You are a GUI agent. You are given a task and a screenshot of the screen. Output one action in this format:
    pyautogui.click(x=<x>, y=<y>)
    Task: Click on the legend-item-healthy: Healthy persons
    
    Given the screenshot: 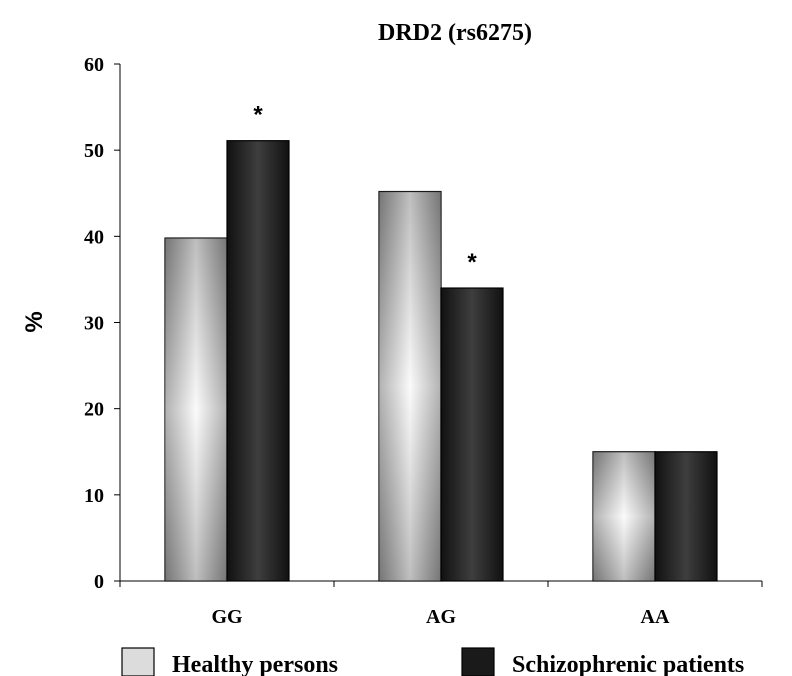 What is the action you would take?
    pyautogui.click(x=229, y=661)
    